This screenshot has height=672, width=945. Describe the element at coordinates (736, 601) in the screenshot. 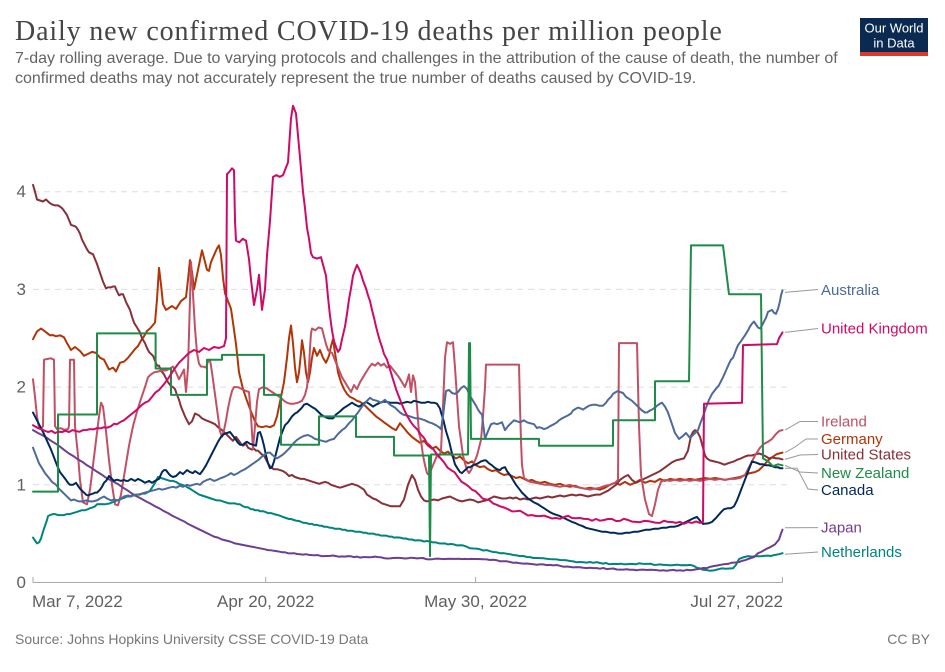

I see `svg-text: Jul 27, 2022` at that location.